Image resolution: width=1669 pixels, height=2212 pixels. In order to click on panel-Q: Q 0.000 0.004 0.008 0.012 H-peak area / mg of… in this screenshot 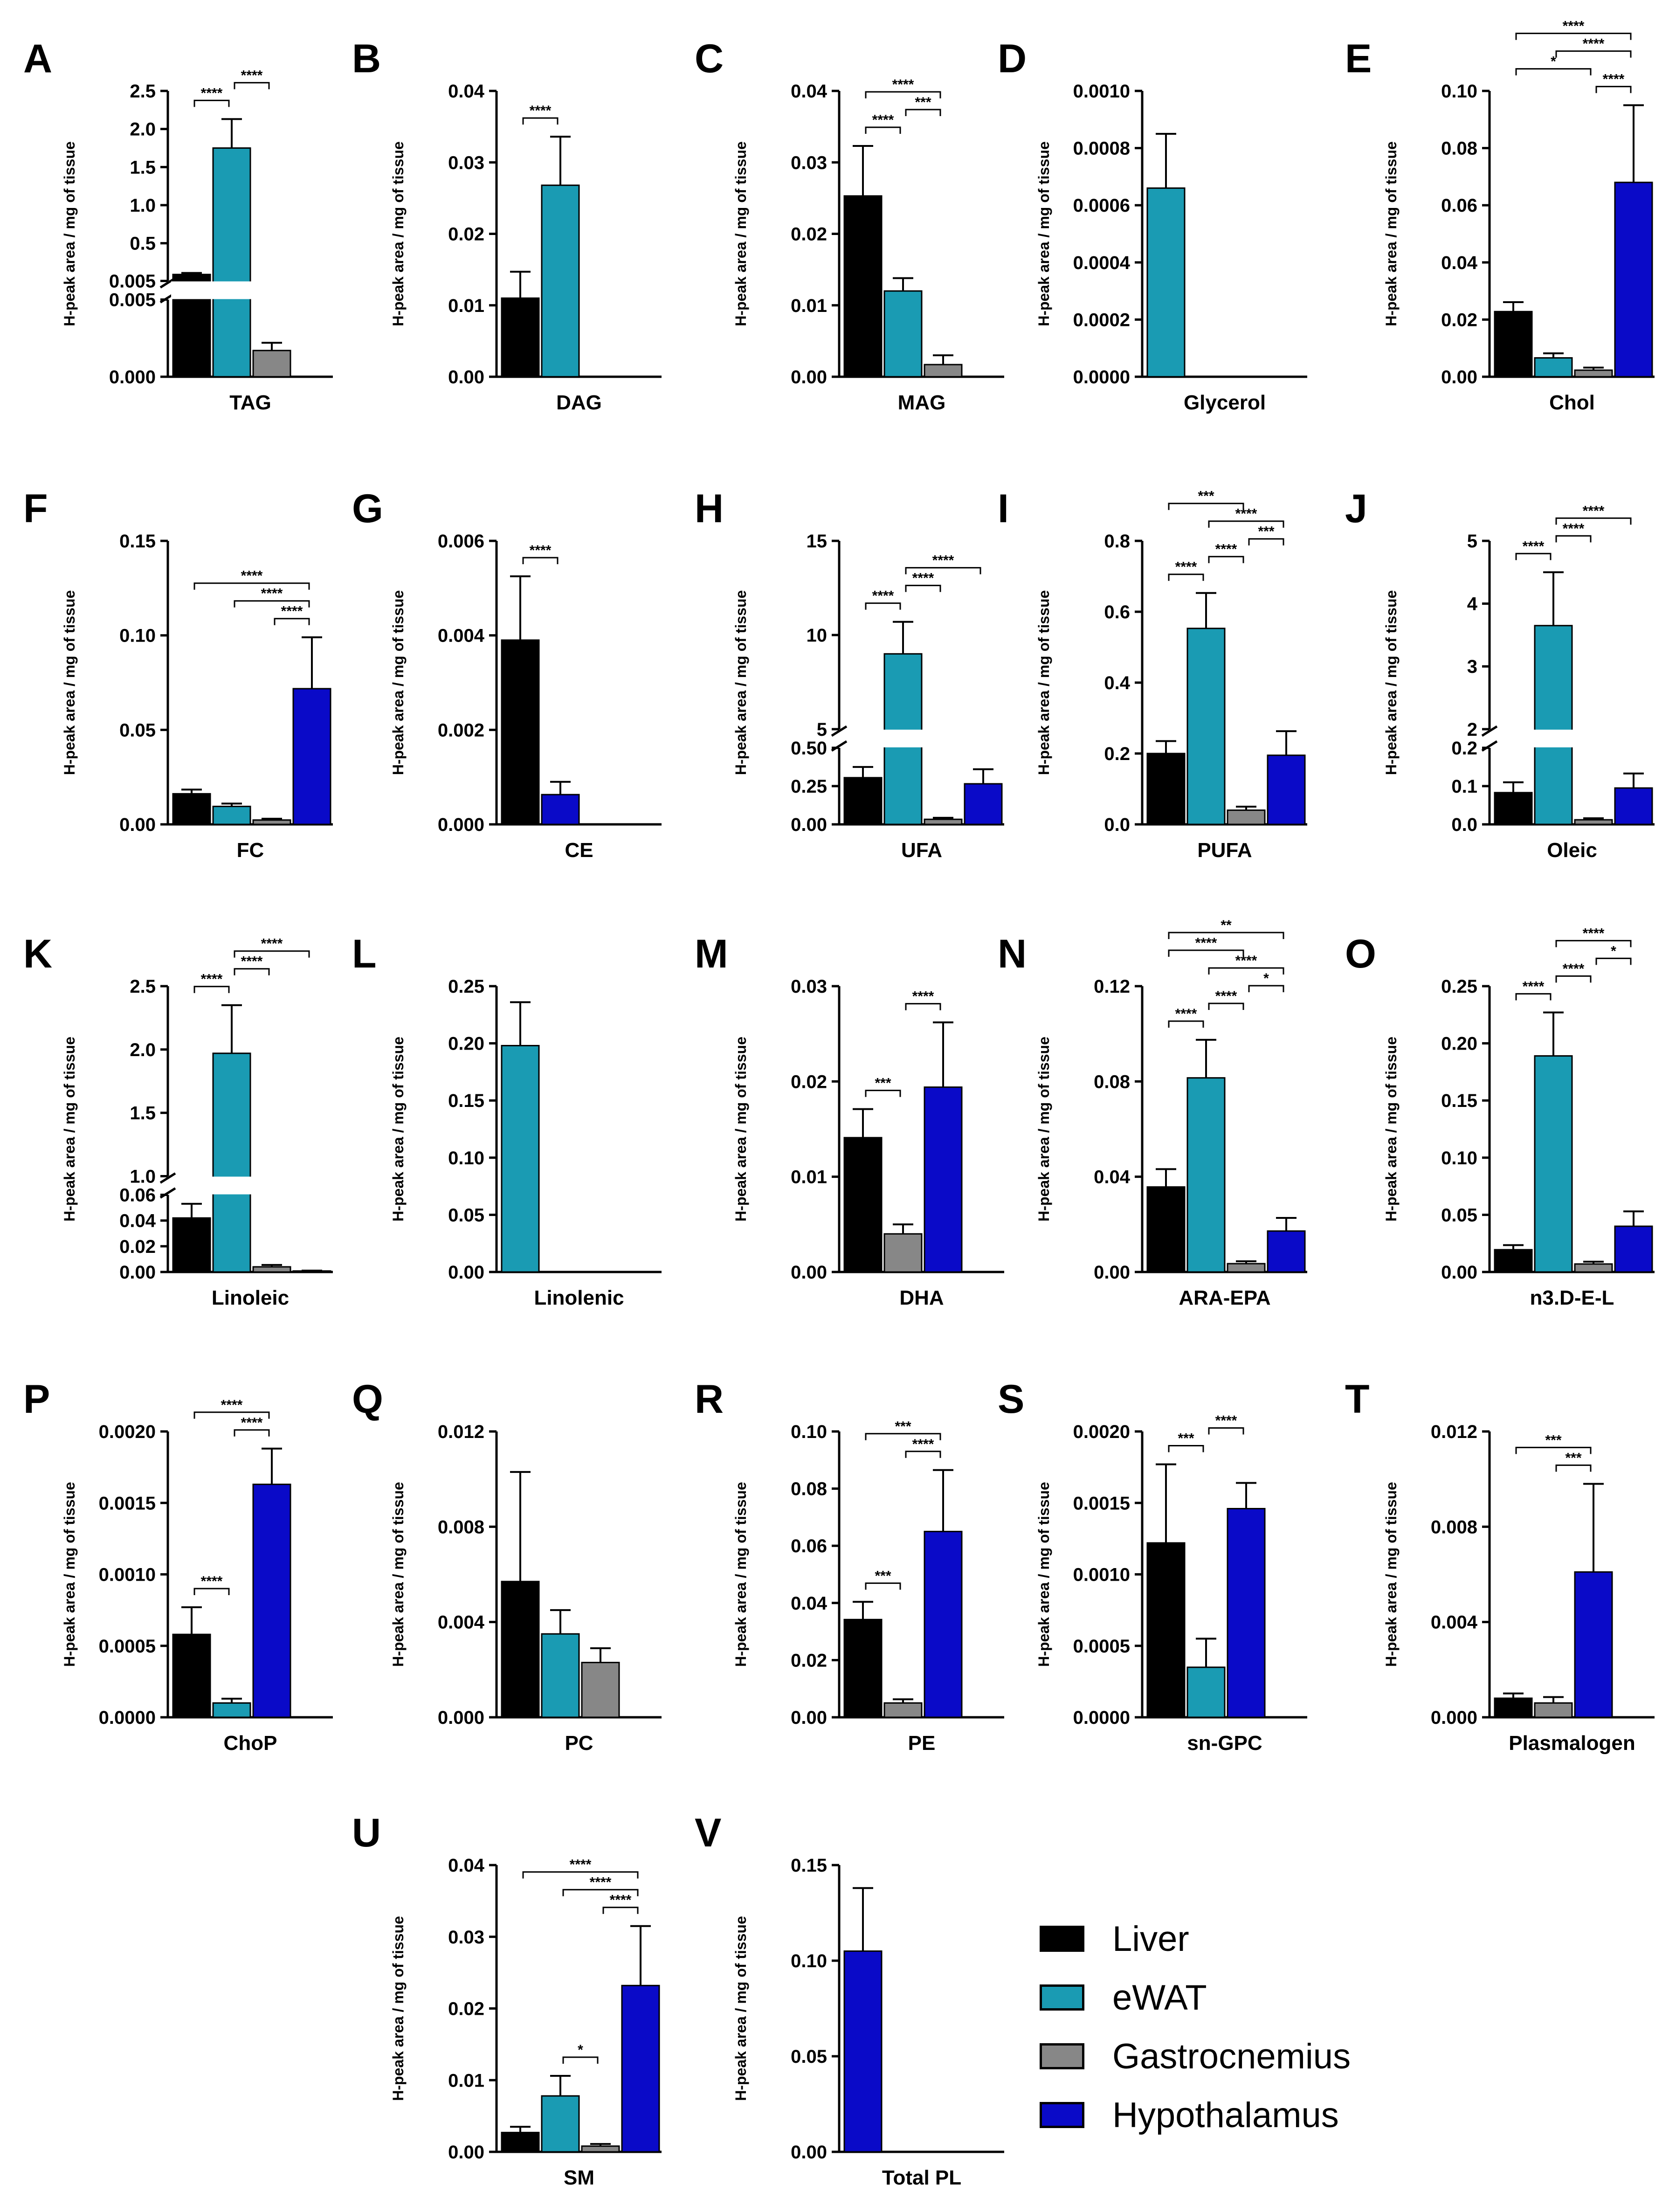, I will do `click(507, 1566)`.